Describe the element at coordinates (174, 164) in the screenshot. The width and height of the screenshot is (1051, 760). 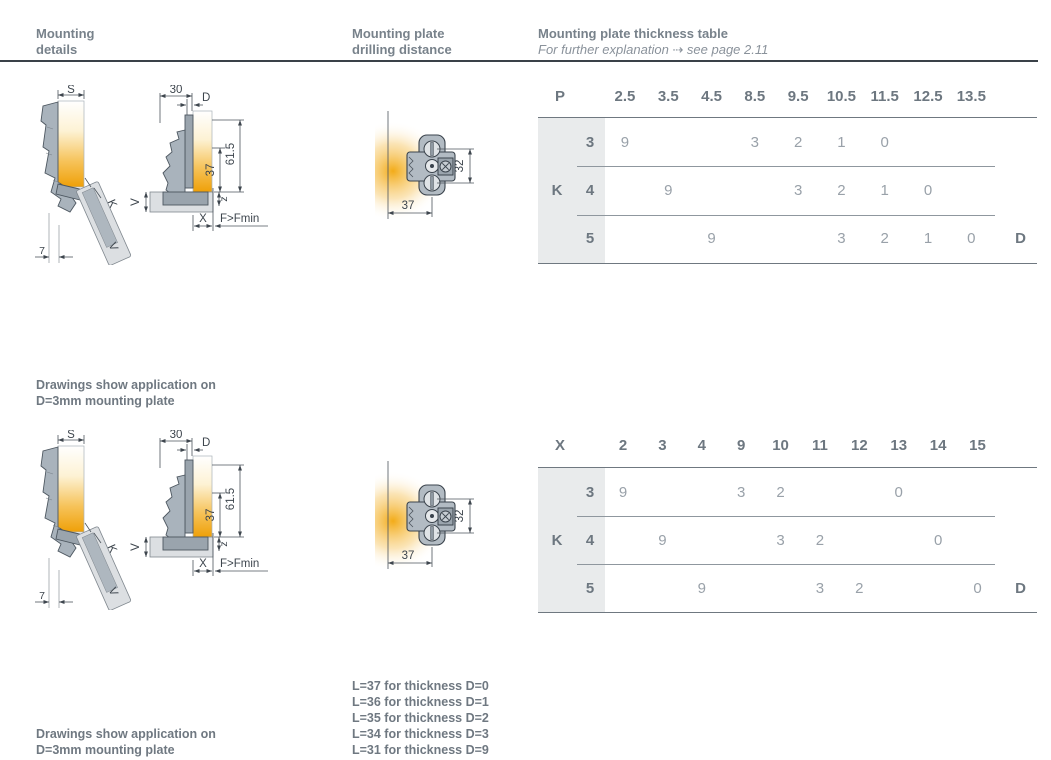
I see `hinge-arm-side` at that location.